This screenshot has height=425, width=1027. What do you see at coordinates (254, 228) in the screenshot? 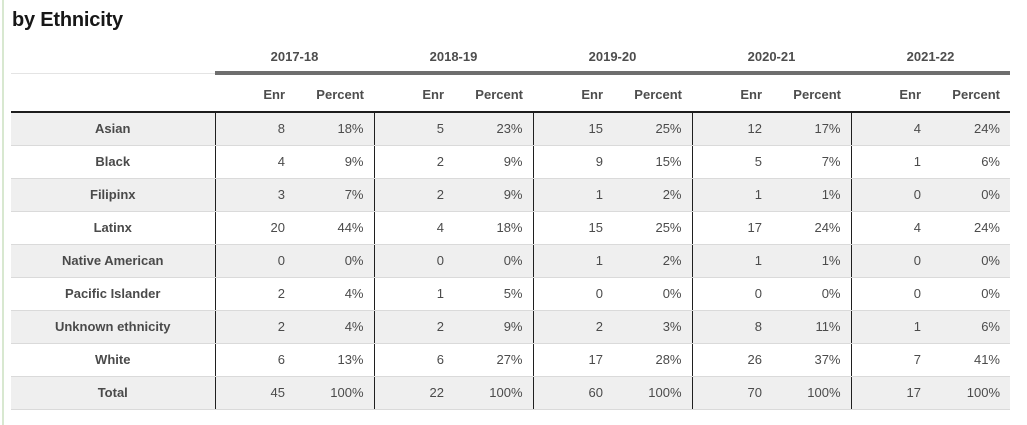
I see `enr-value-cell: 20` at bounding box center [254, 228].